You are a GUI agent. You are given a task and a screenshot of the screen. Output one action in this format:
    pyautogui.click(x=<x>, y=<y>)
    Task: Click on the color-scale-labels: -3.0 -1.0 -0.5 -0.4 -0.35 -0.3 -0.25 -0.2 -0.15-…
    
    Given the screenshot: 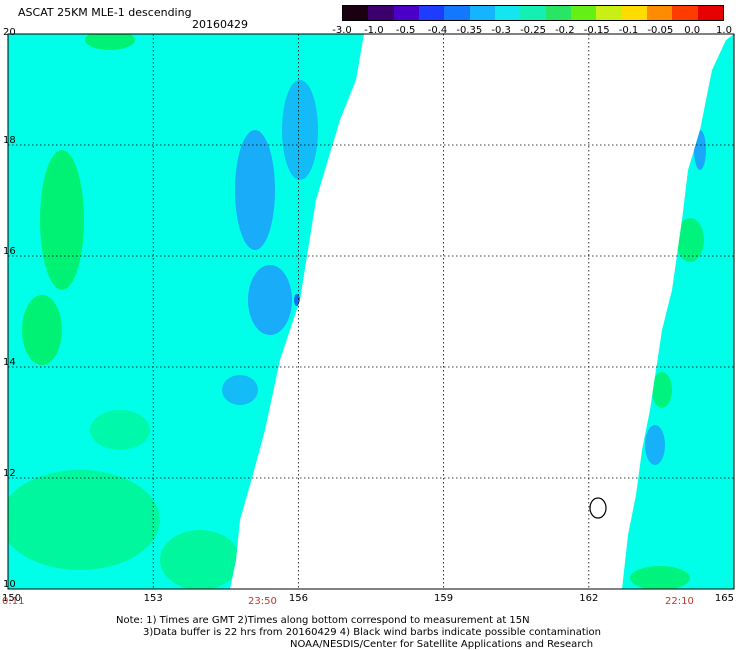 What is the action you would take?
    pyautogui.click(x=531, y=31)
    